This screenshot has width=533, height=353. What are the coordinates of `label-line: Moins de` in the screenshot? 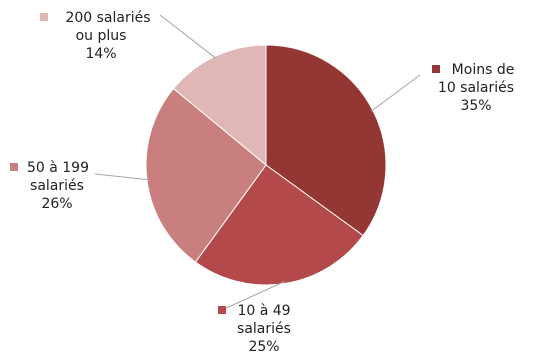 It's located at (483, 70).